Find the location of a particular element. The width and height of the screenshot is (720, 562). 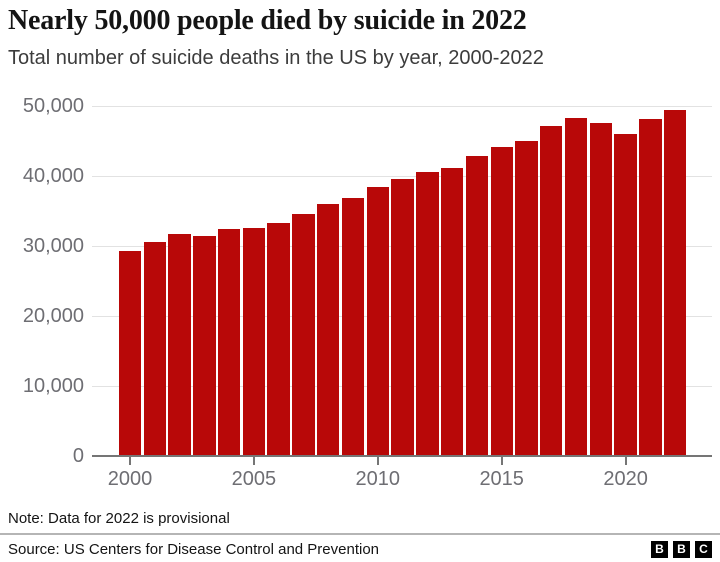

bar-2016 is located at coordinates (526, 298).